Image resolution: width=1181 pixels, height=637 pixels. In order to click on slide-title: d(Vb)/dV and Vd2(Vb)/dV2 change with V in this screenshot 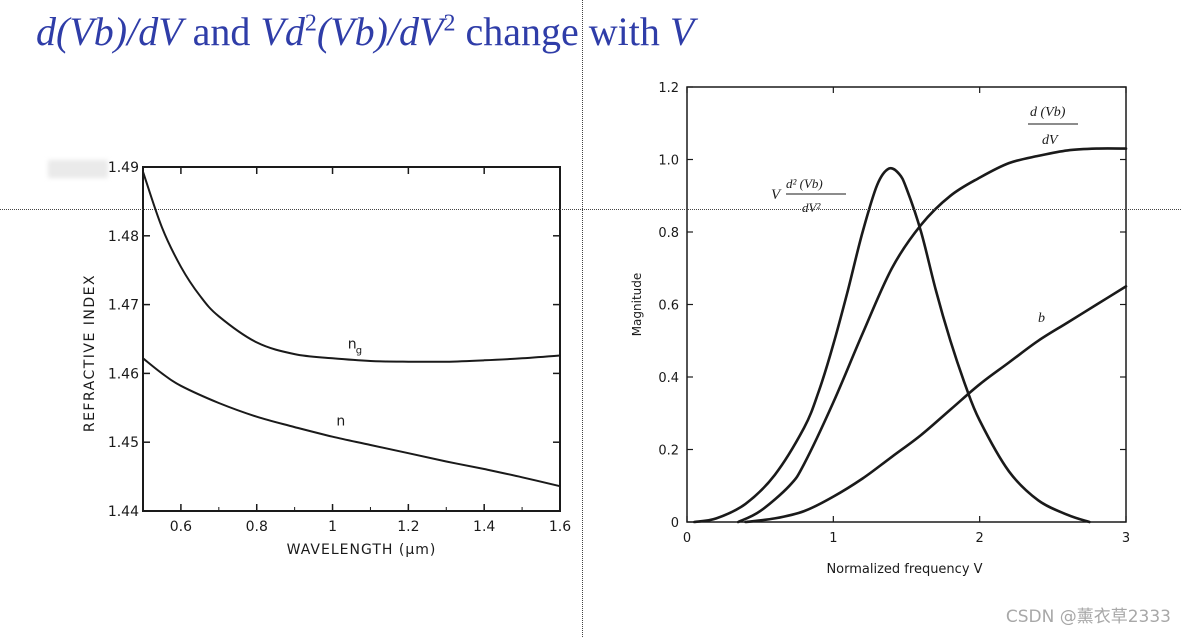, I will do `click(365, 32)`.